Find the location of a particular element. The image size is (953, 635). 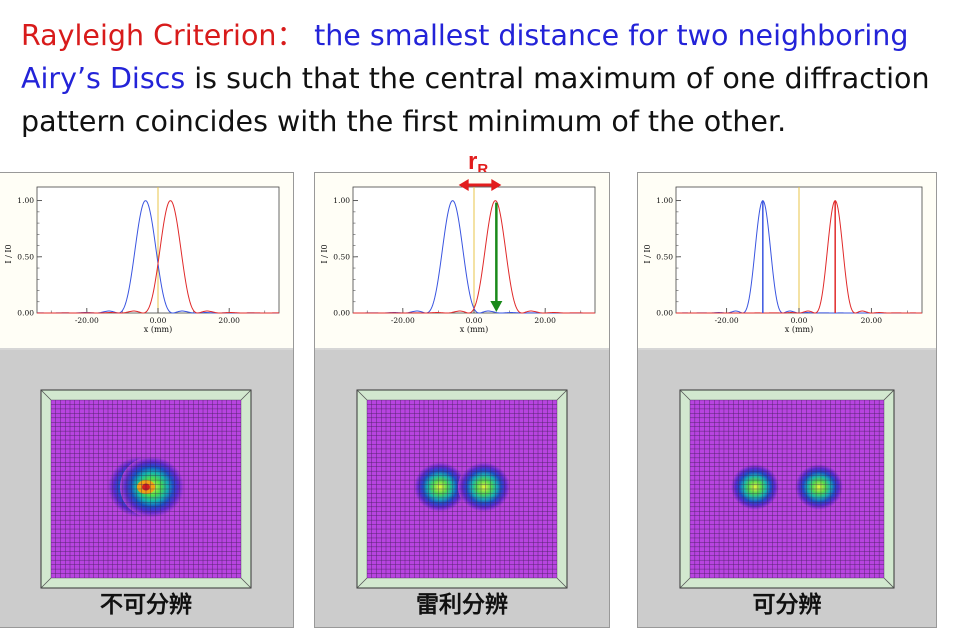

criterion-term: Rayleigh Criterion is located at coordinates (149, 35).